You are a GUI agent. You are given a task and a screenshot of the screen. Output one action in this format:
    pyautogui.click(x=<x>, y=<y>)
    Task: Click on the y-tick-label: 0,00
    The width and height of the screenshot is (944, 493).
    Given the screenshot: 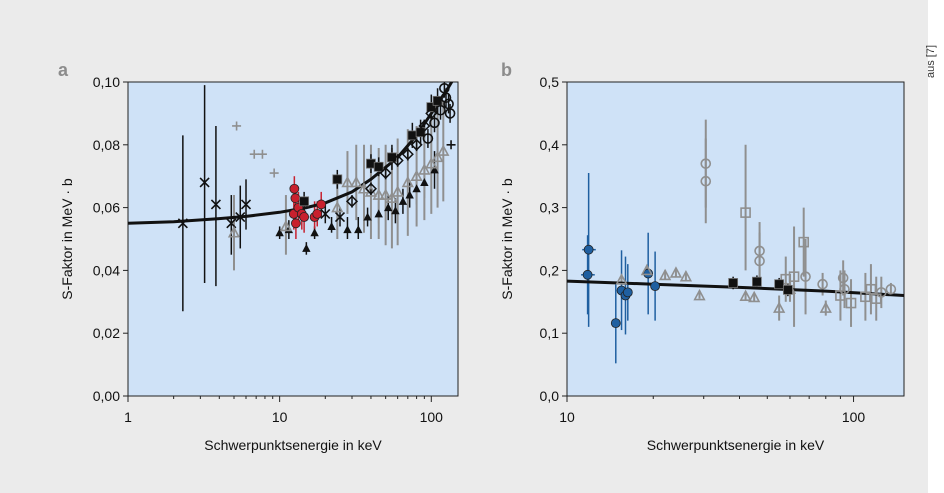 What is the action you would take?
    pyautogui.click(x=106, y=396)
    